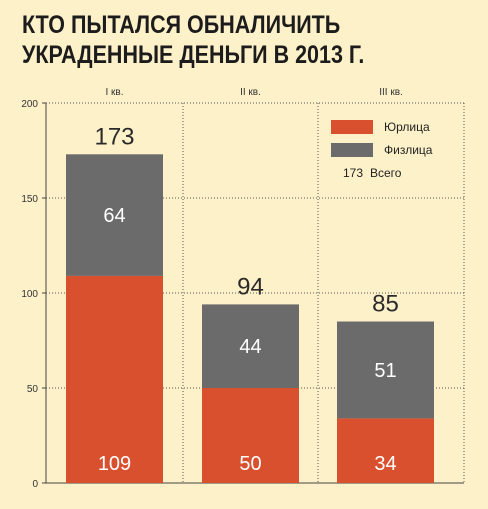  What do you see at coordinates (114, 464) in the screenshot?
I see `bar-value-label: 109` at bounding box center [114, 464].